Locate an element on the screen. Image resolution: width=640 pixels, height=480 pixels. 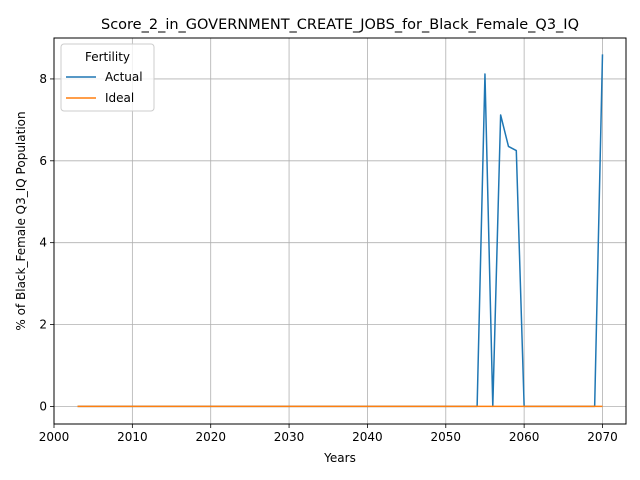
x-tick-label: 2060 is located at coordinates (524, 437).